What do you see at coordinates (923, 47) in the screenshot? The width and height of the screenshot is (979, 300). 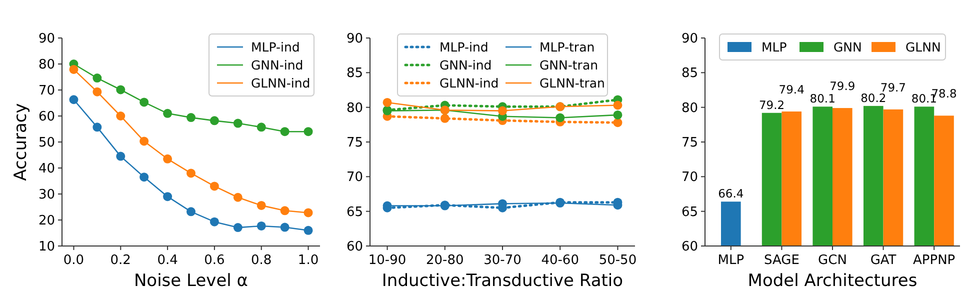 I see `legend-label: GLNN` at bounding box center [923, 47].